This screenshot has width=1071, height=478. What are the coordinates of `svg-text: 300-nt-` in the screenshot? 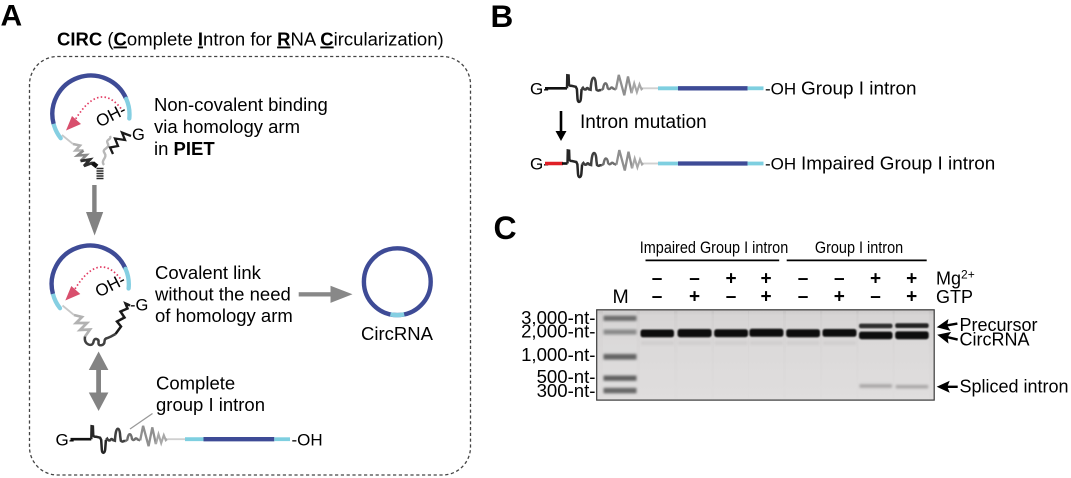 It's located at (566, 390).